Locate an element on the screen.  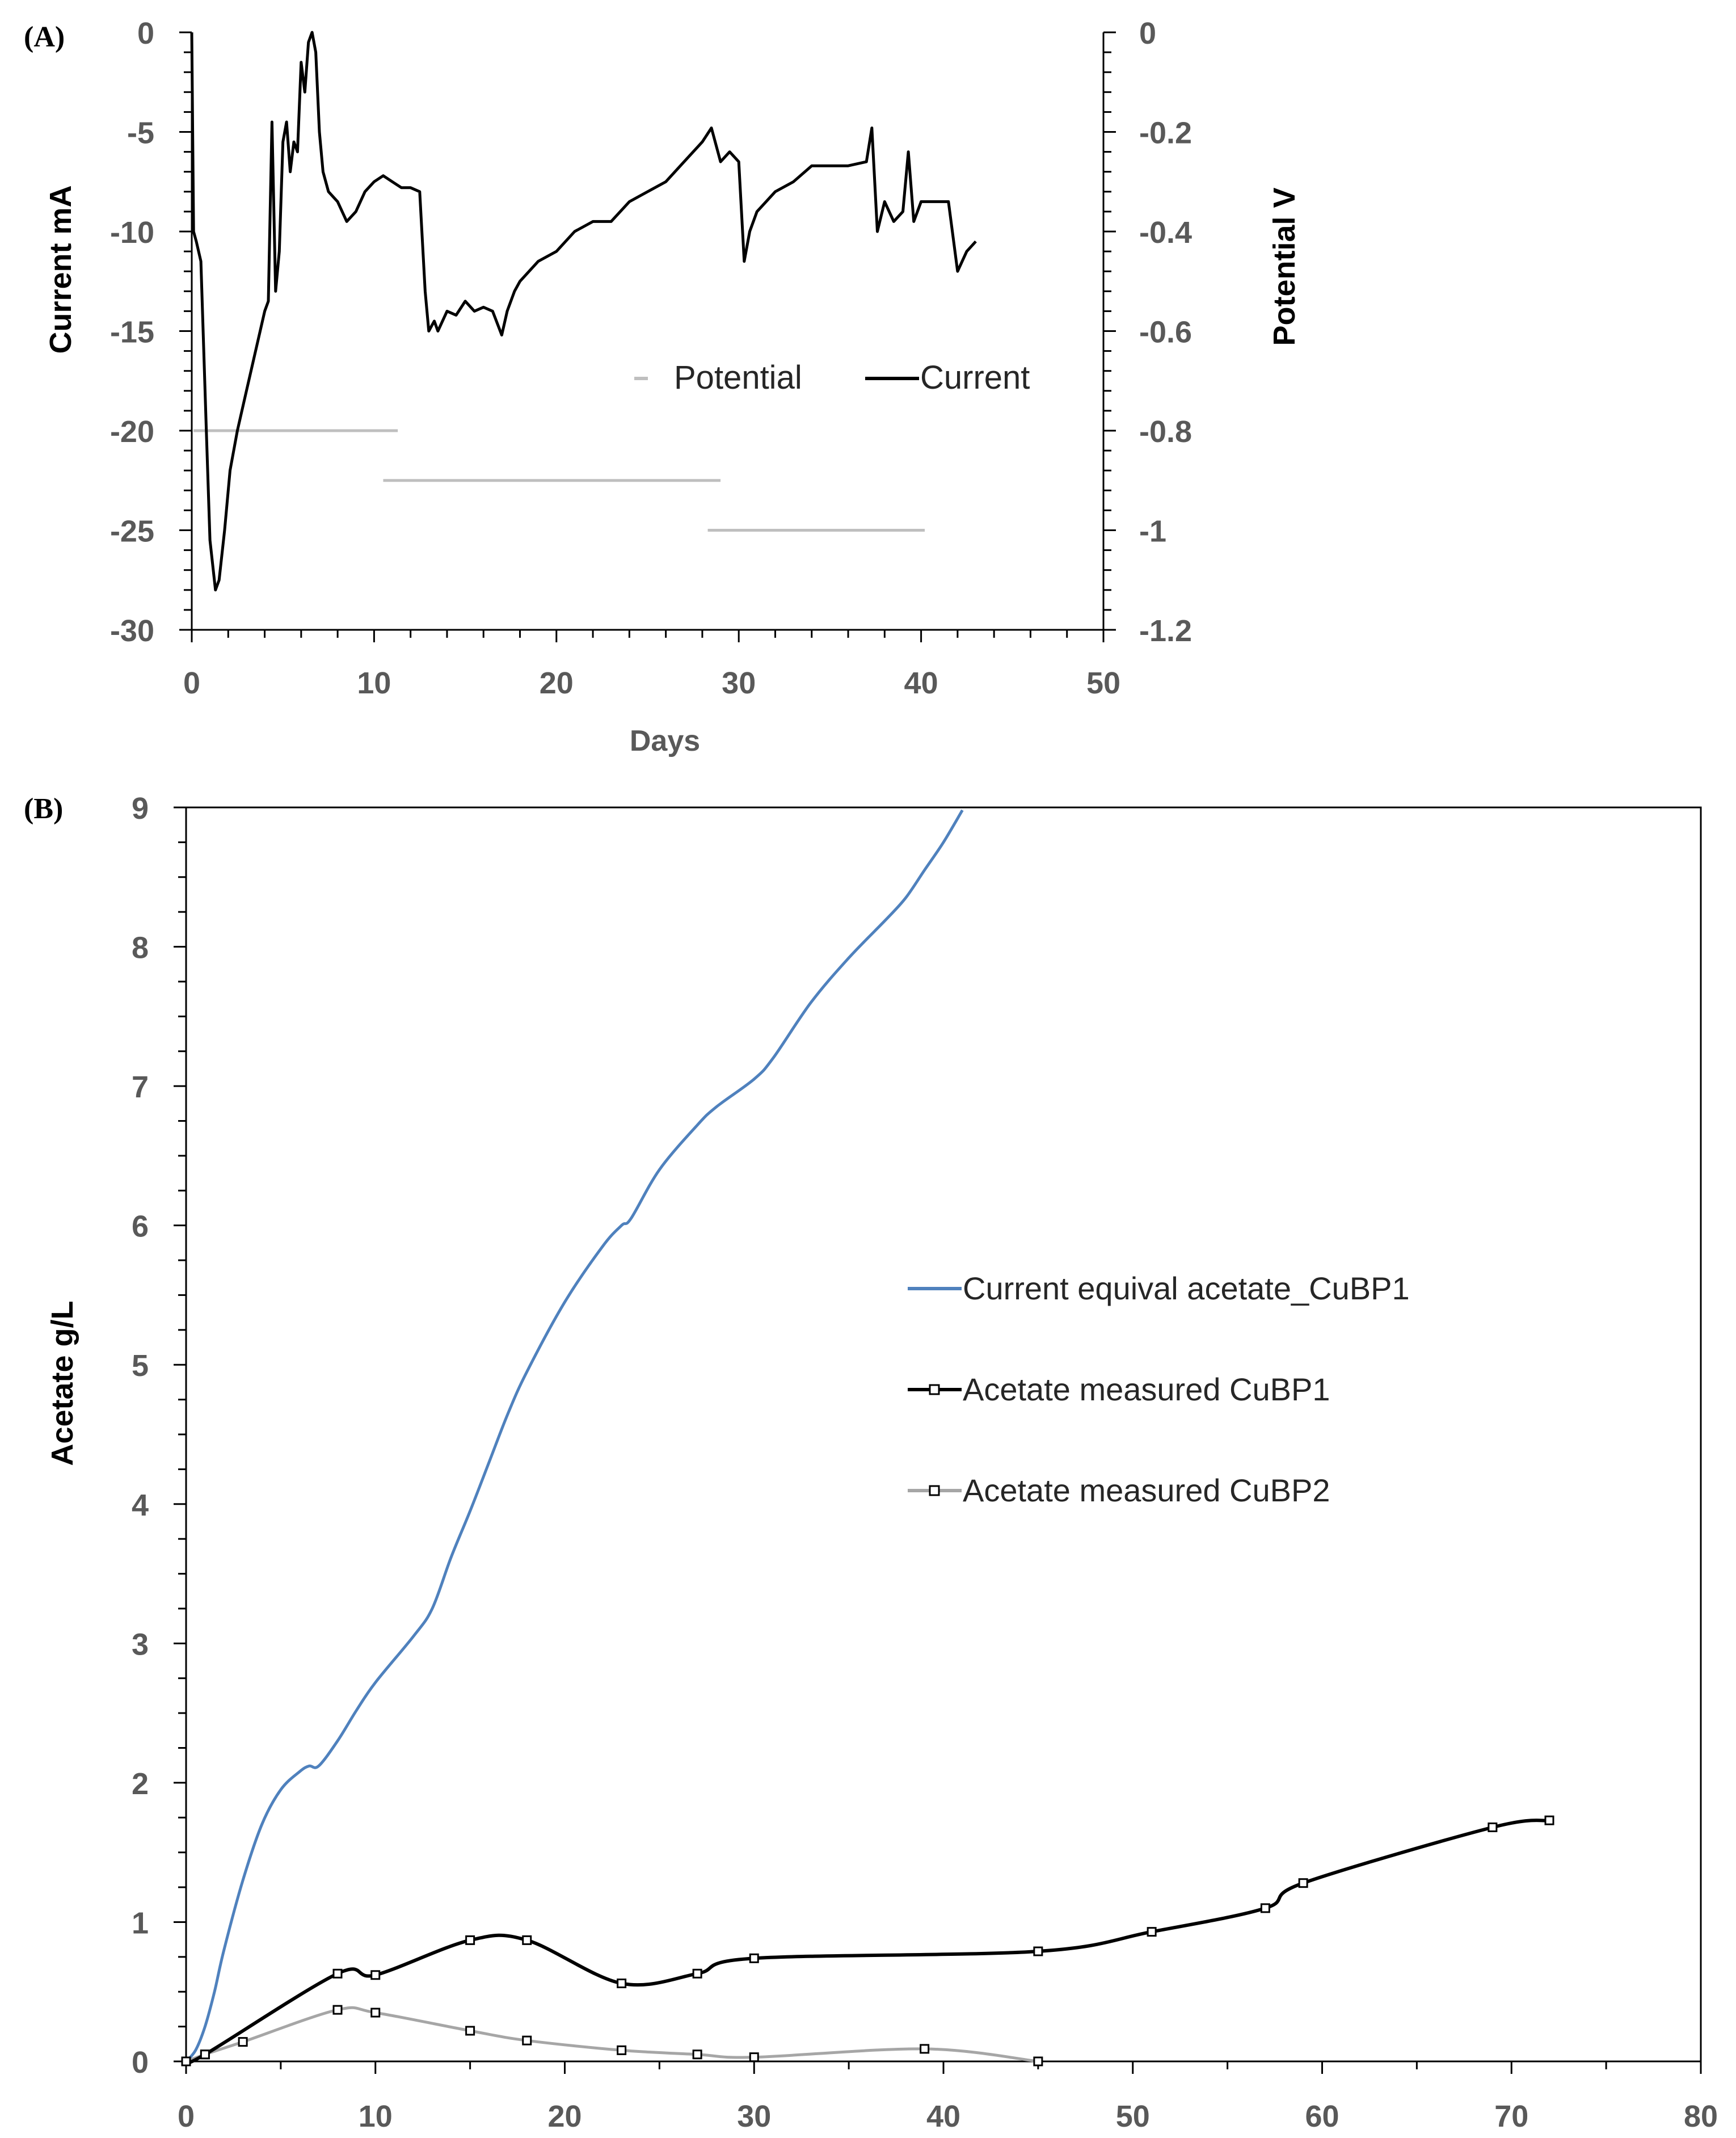
y2-tick-label: 0 is located at coordinates (1147, 33).